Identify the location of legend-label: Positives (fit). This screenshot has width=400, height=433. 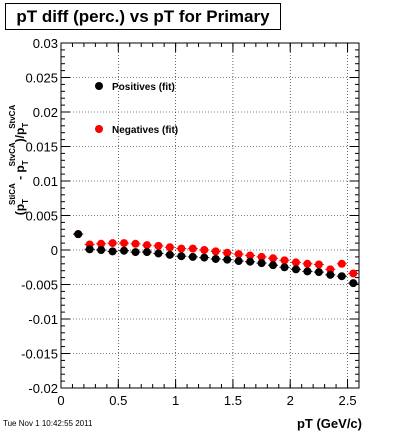
(143, 87).